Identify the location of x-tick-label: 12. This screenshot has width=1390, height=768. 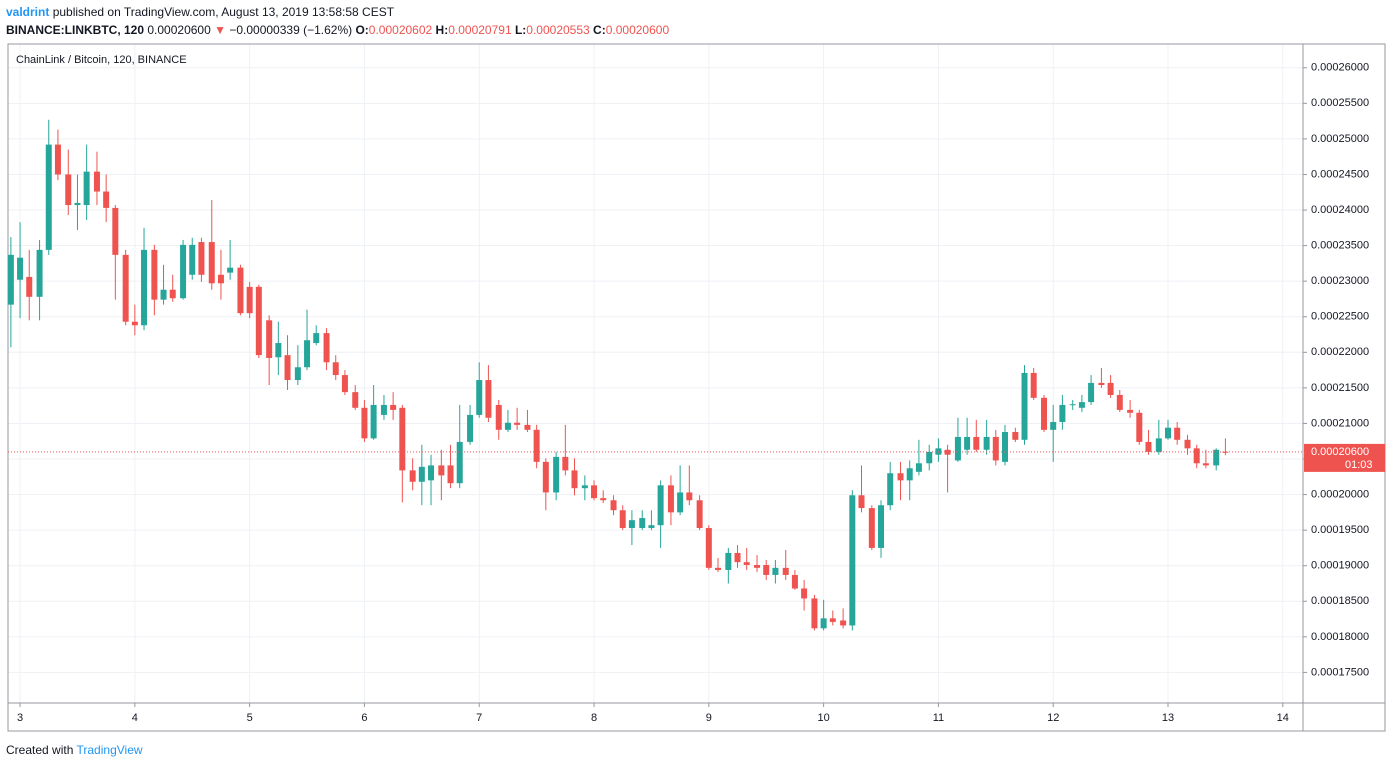
(1053, 718).